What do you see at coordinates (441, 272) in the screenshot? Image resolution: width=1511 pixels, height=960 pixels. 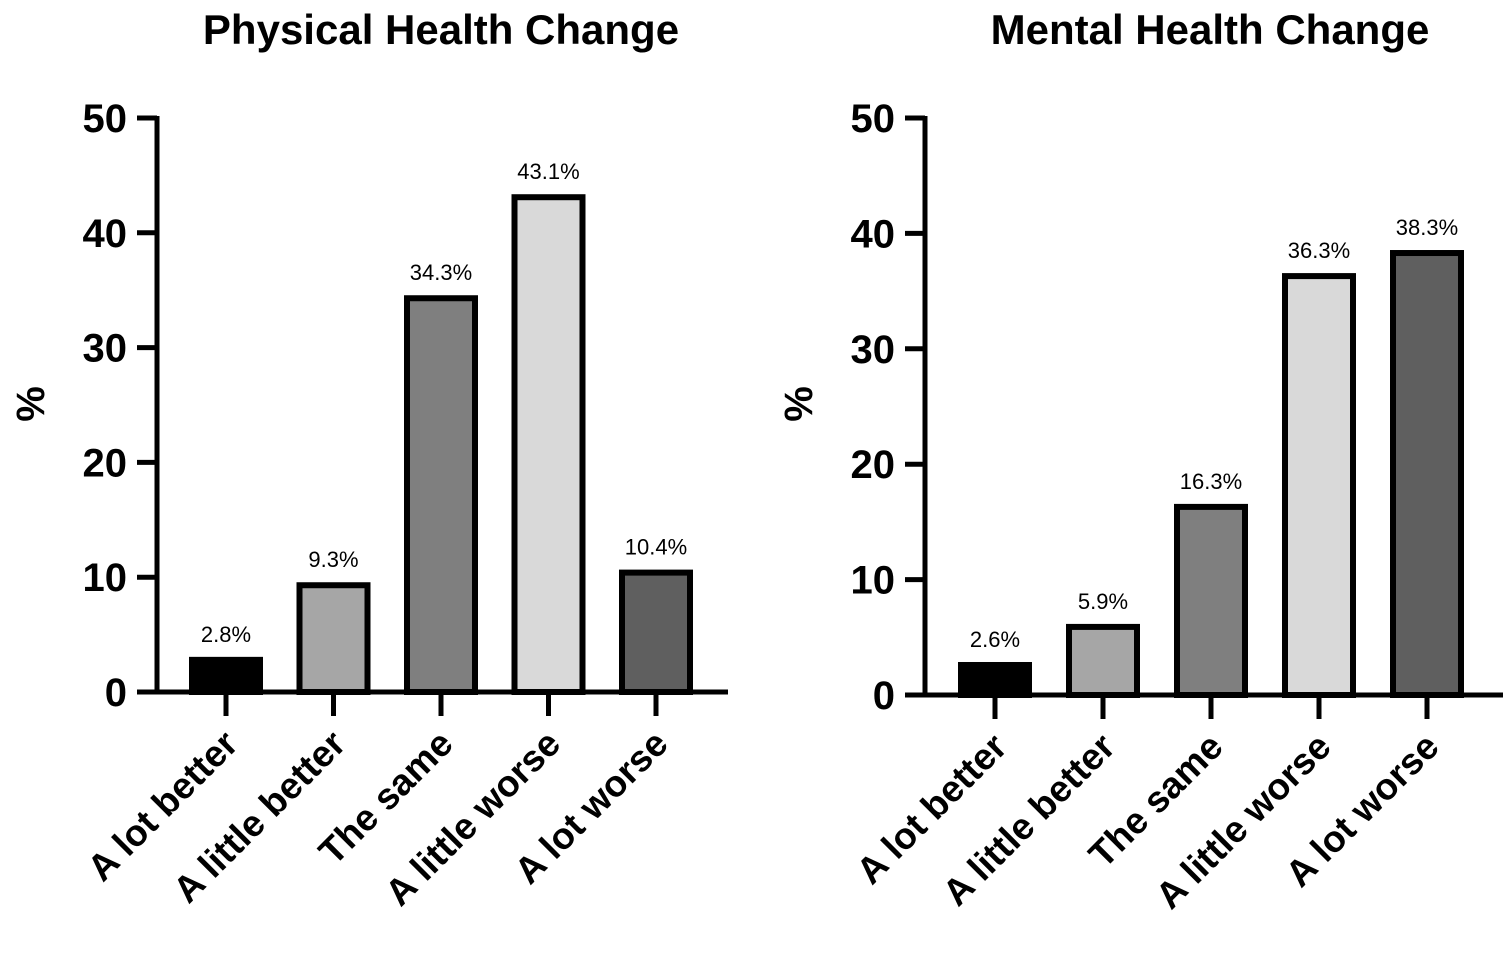 I see `data-label: 34.3%` at bounding box center [441, 272].